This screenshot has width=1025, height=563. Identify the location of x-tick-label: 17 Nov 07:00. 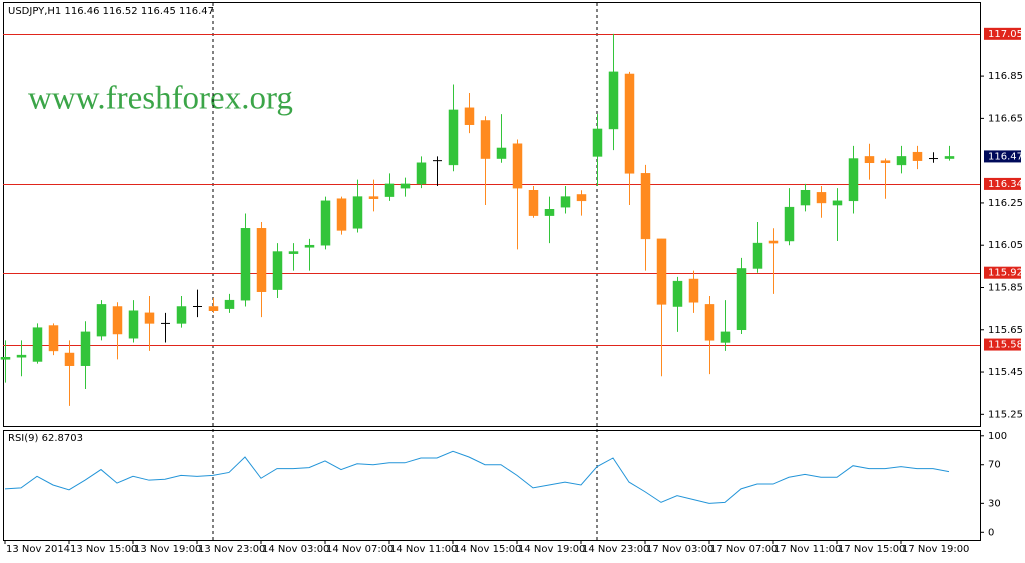
(743, 549).